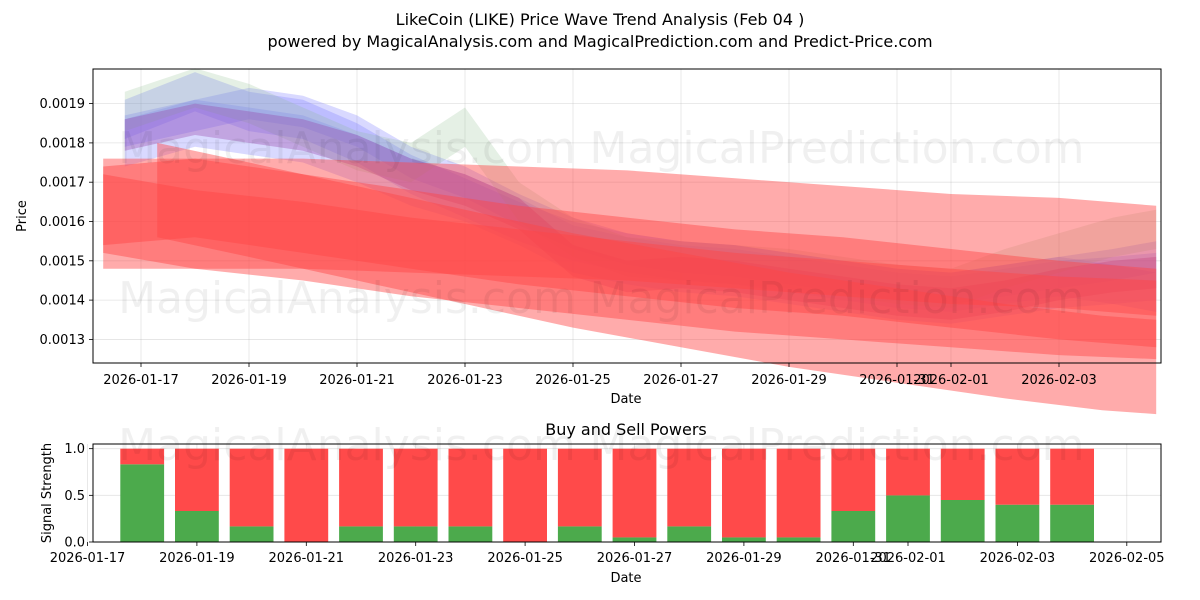  Describe the element at coordinates (197, 558) in the screenshot. I see `bottom-x-tick-label: 2026-01-19` at that location.